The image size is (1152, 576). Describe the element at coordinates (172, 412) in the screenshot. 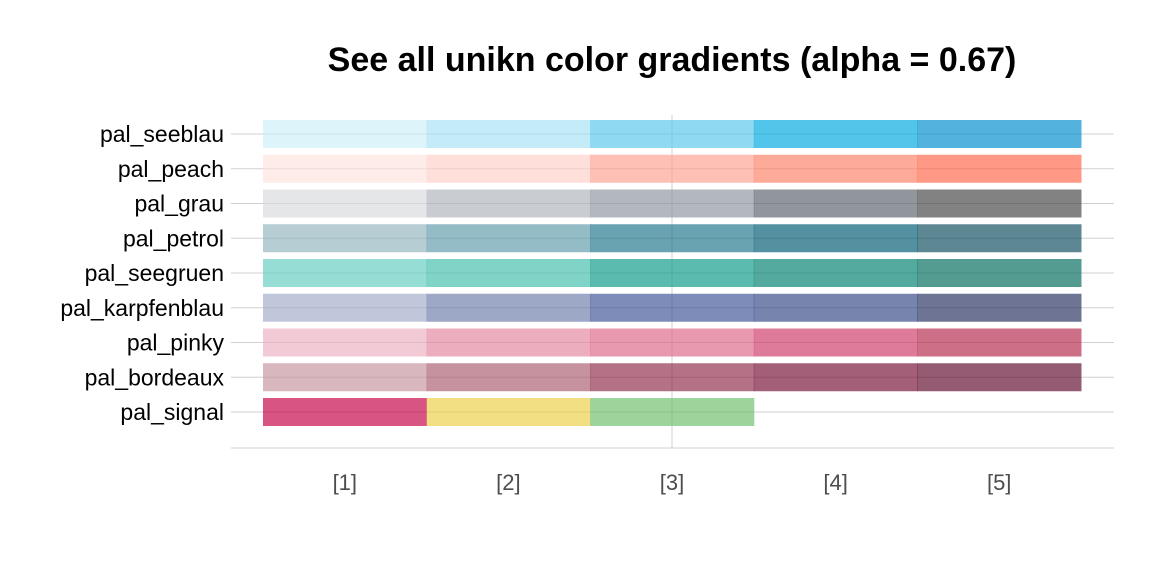

I see `y-label-pal_signal: pal_signal` at that location.